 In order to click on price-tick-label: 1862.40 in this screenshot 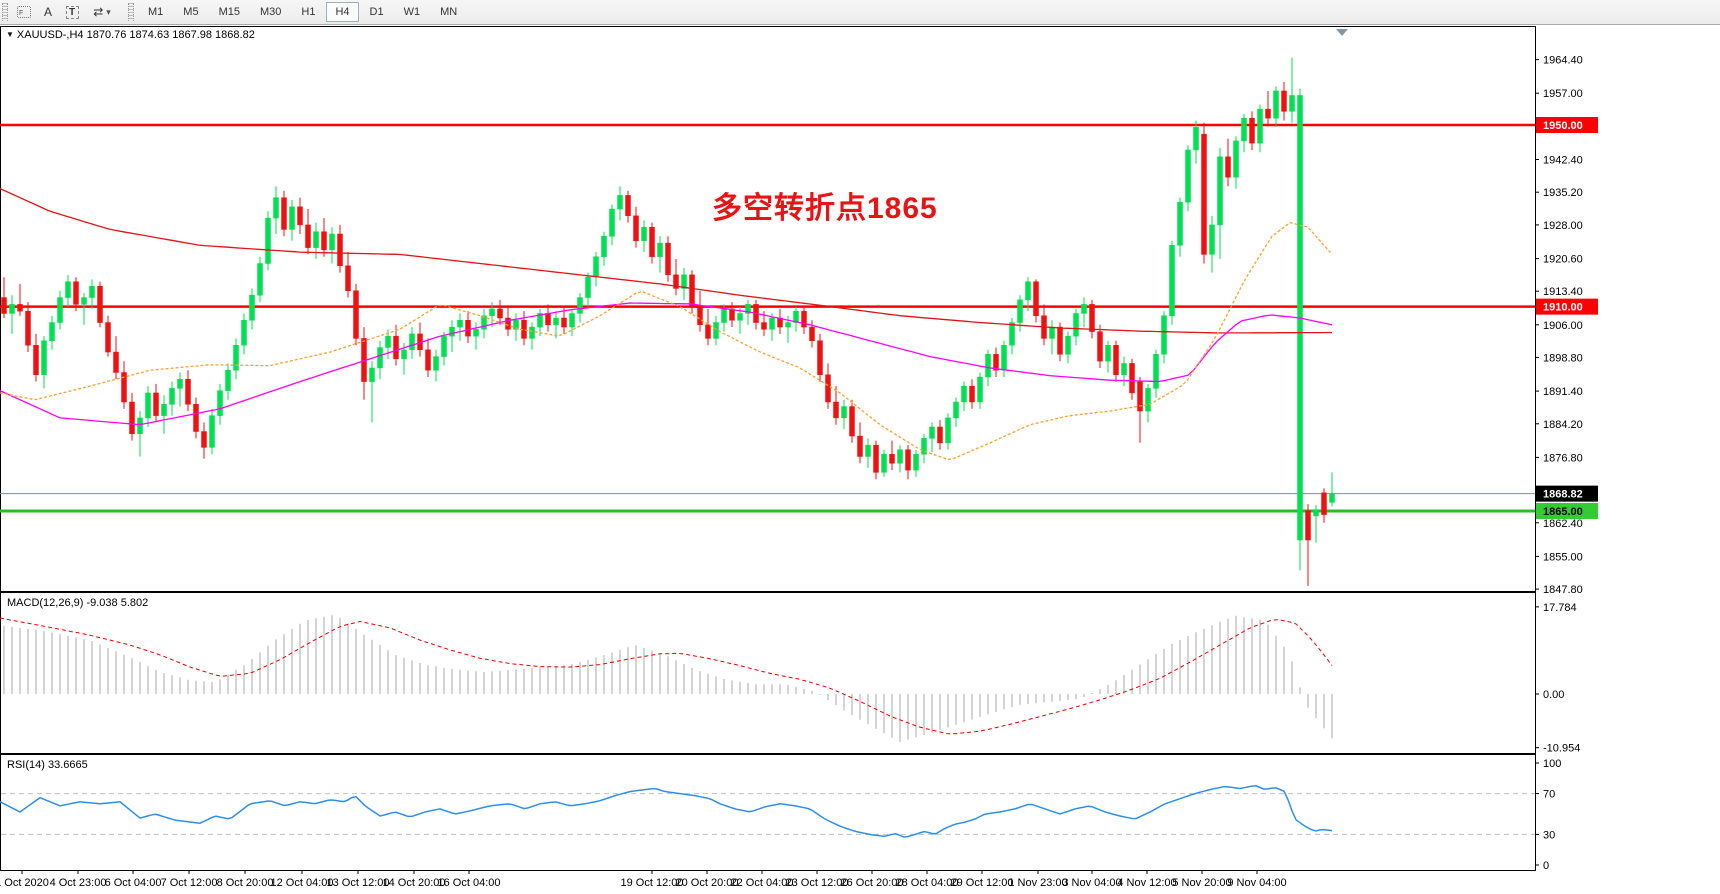, I will do `click(1563, 524)`.